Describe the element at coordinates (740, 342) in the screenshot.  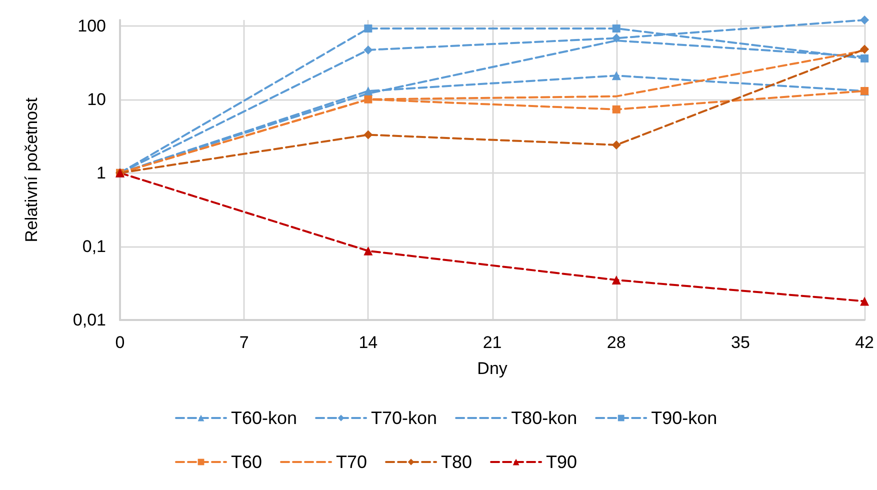
I see `x-tick-label: 35` at that location.